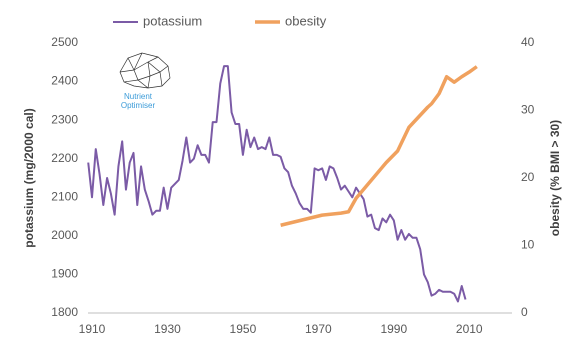 This screenshot has width=584, height=350. I want to click on y-tick-label: 2000, so click(64, 235).